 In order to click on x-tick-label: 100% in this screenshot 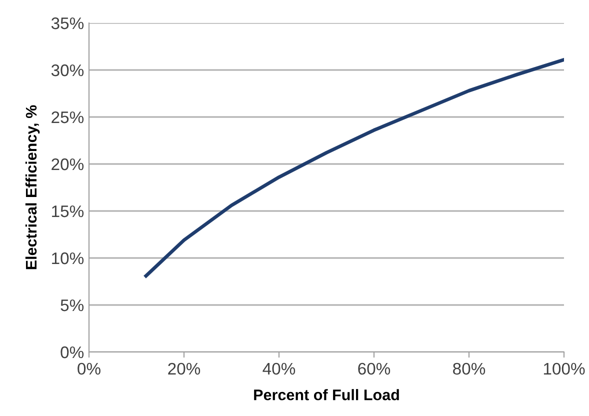, I will do `click(564, 368)`.